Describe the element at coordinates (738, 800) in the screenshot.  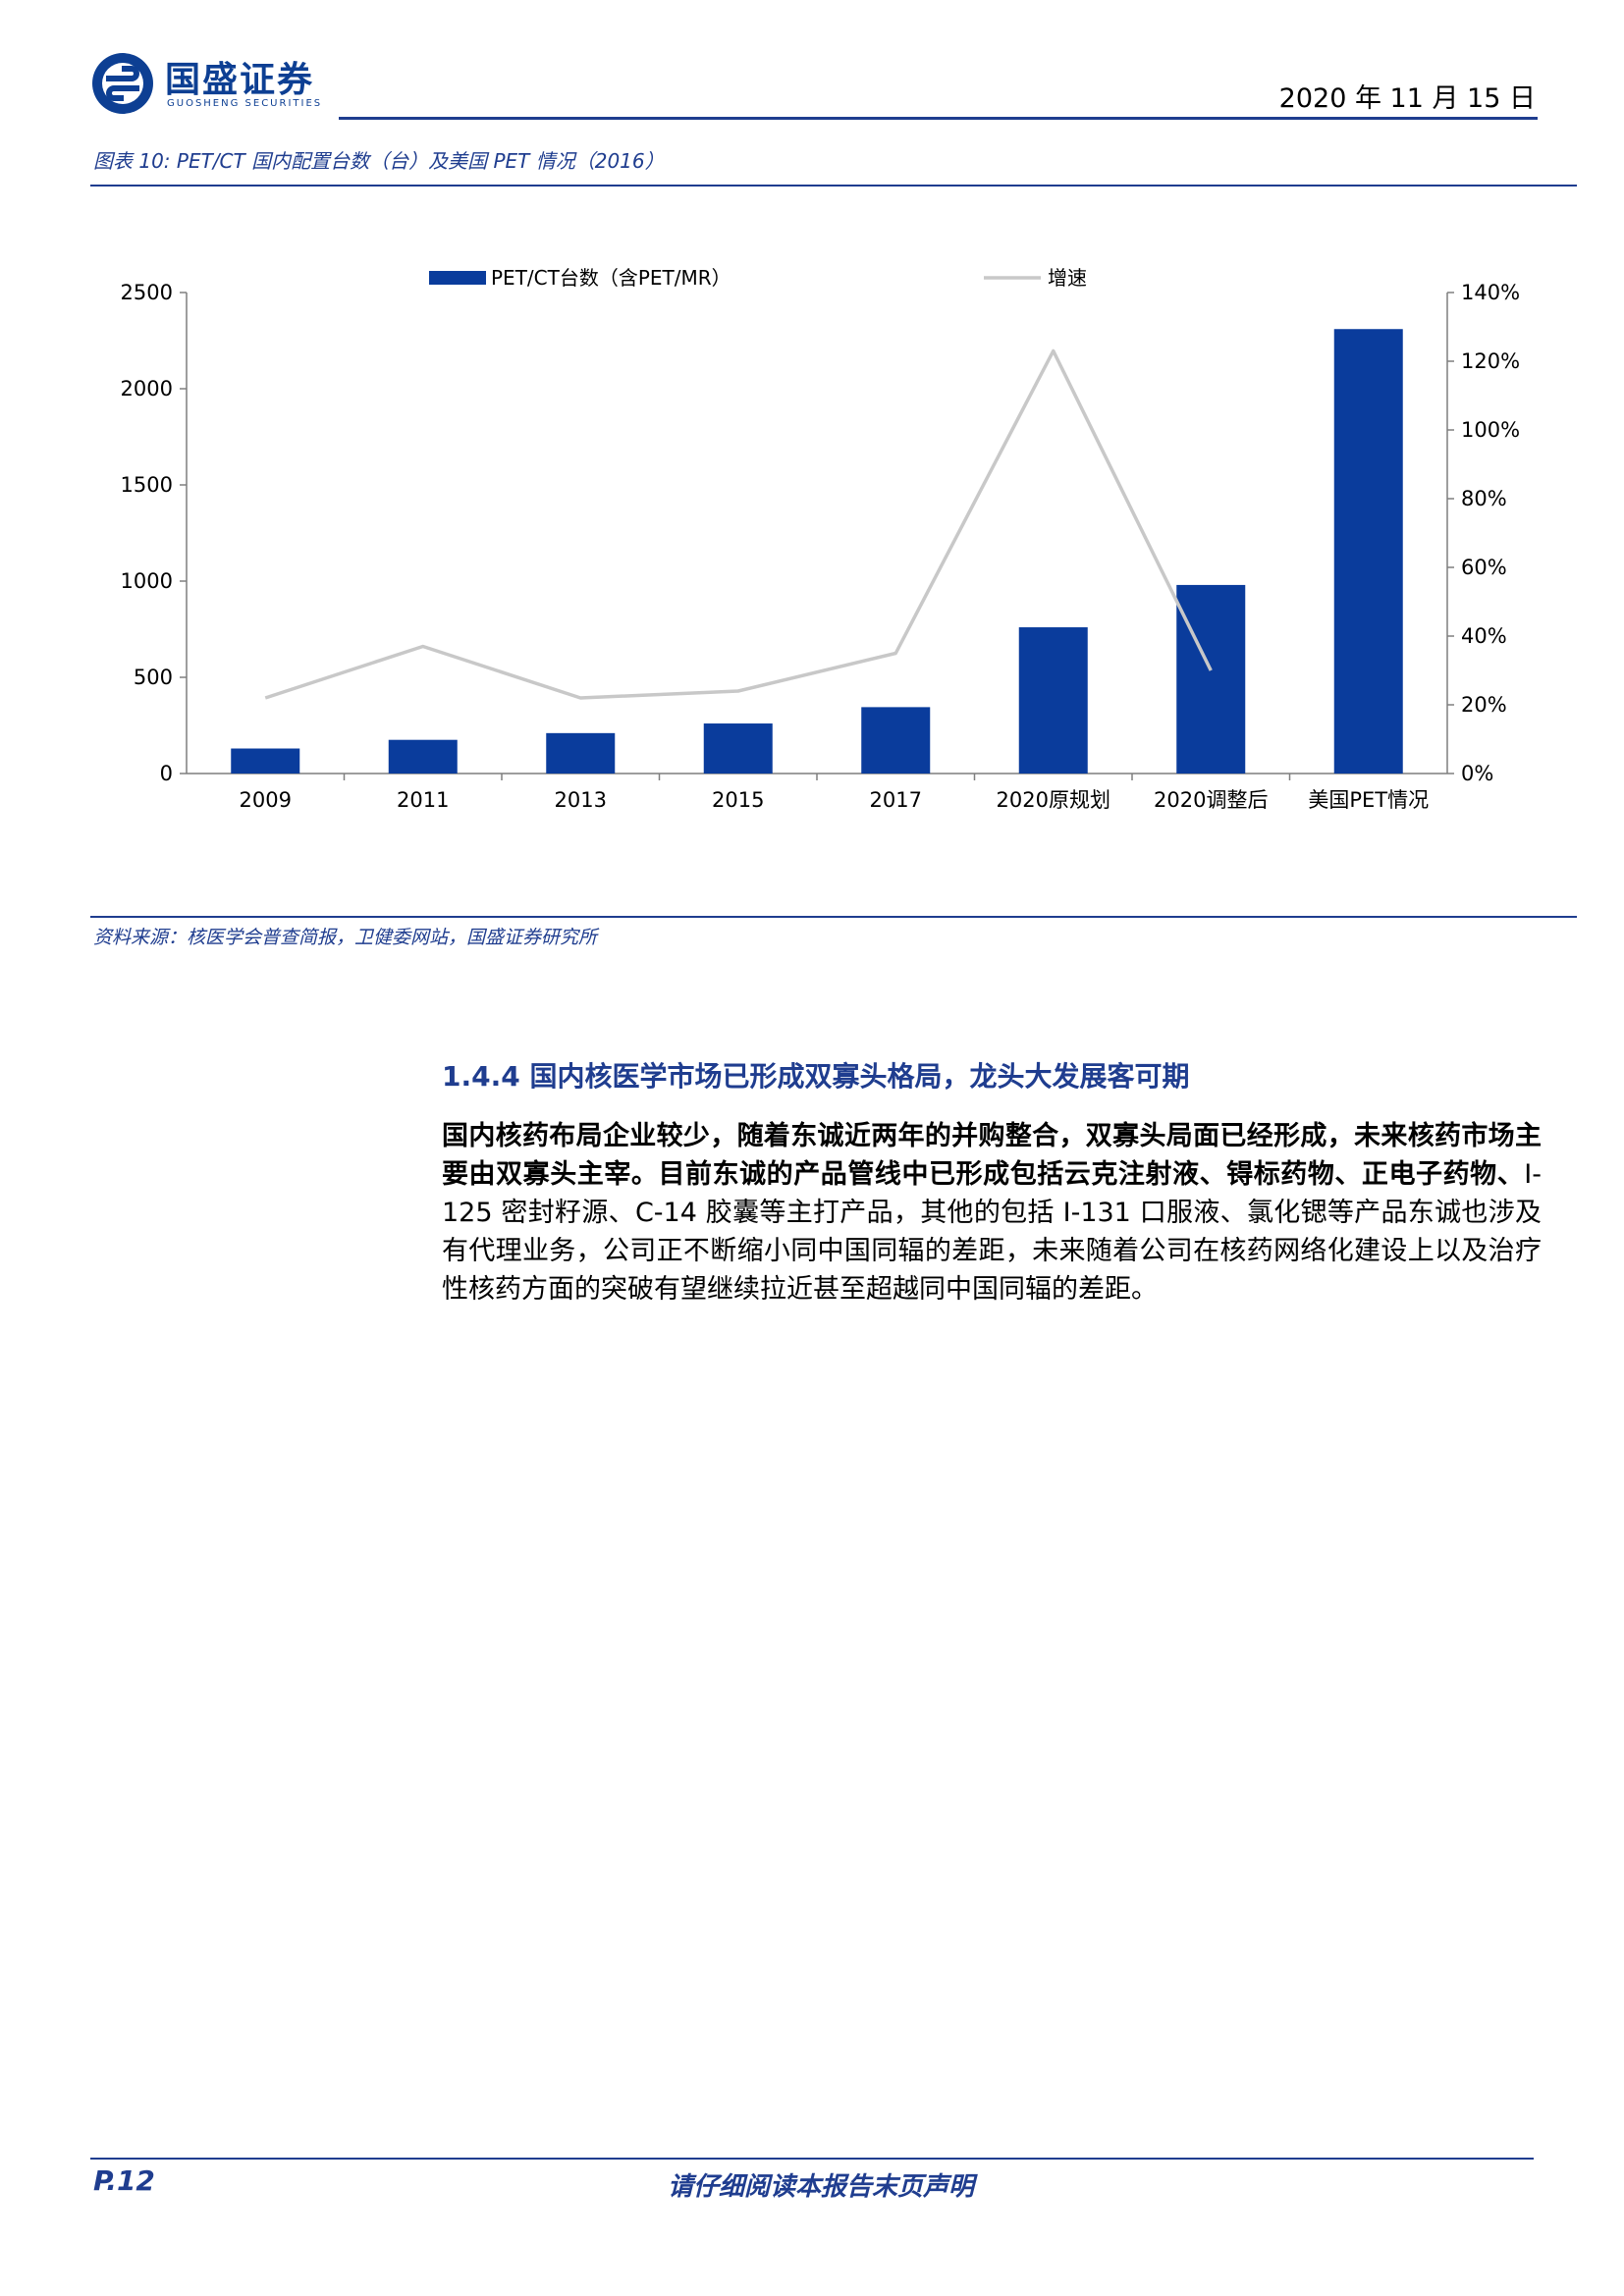
I see `x-axis-category-label: 2015` at that location.